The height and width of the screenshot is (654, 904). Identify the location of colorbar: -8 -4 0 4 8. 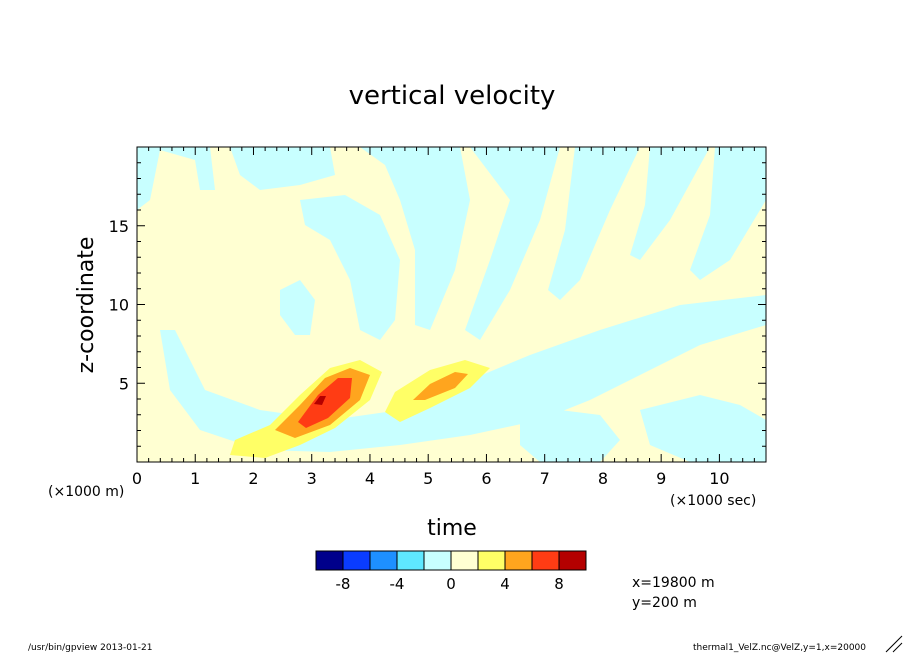
(451, 571).